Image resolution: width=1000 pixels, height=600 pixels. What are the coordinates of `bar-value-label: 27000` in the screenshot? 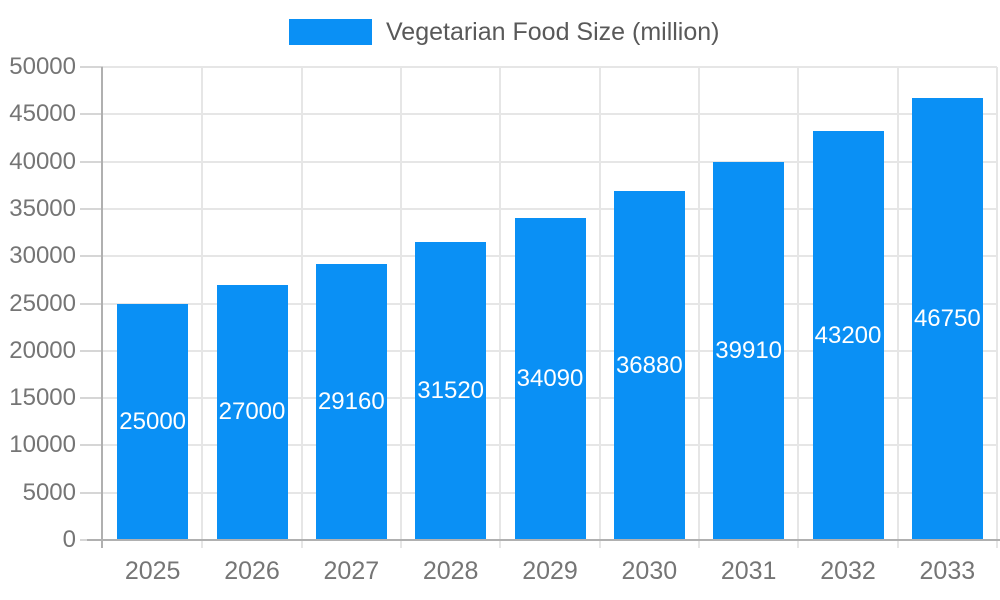 It's located at (252, 412).